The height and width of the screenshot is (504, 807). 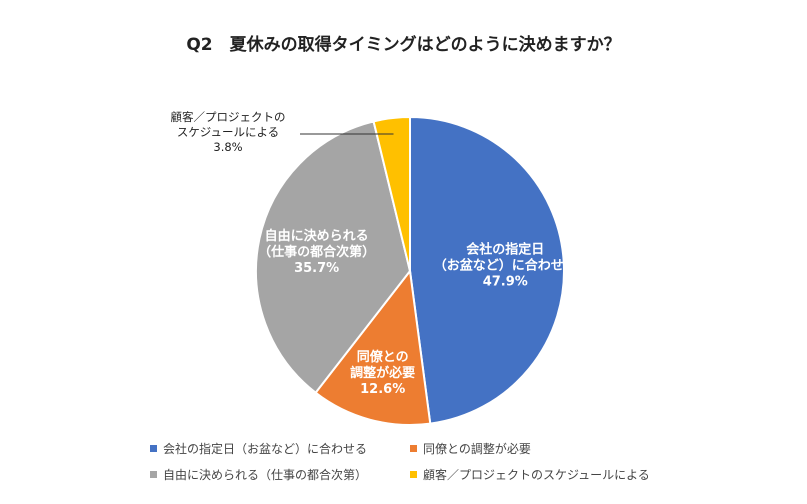 I want to click on legend-item-free: 自由に決められる（仕事の都合次第）, so click(x=258, y=474).